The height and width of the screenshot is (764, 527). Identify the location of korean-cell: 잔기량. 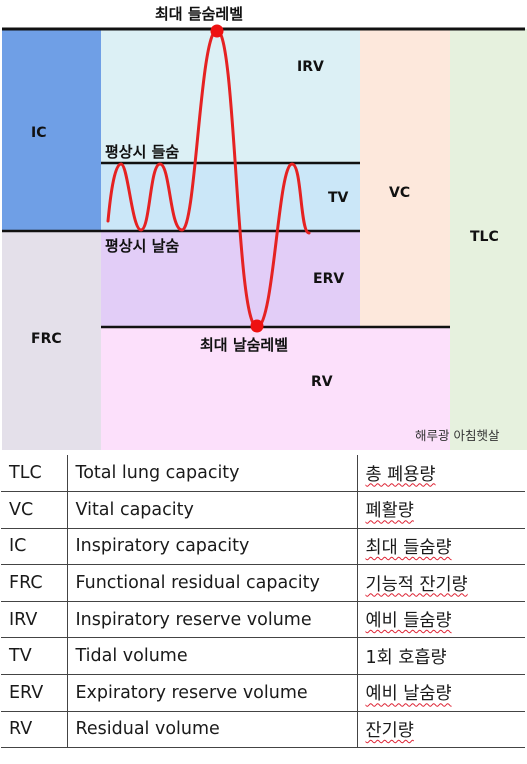
(440, 729).